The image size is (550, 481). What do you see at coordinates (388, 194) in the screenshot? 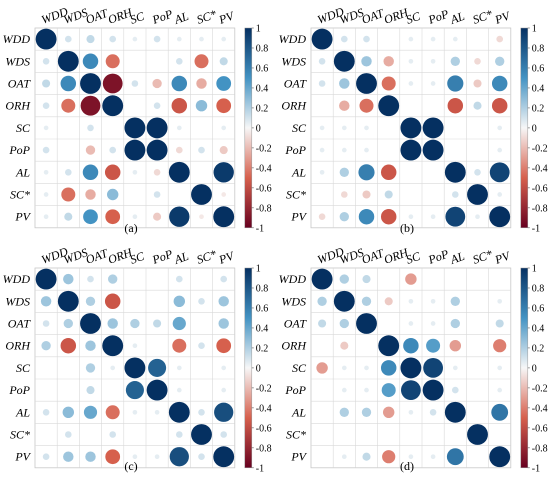
I see `corr-circle-sc-star-orh` at bounding box center [388, 194].